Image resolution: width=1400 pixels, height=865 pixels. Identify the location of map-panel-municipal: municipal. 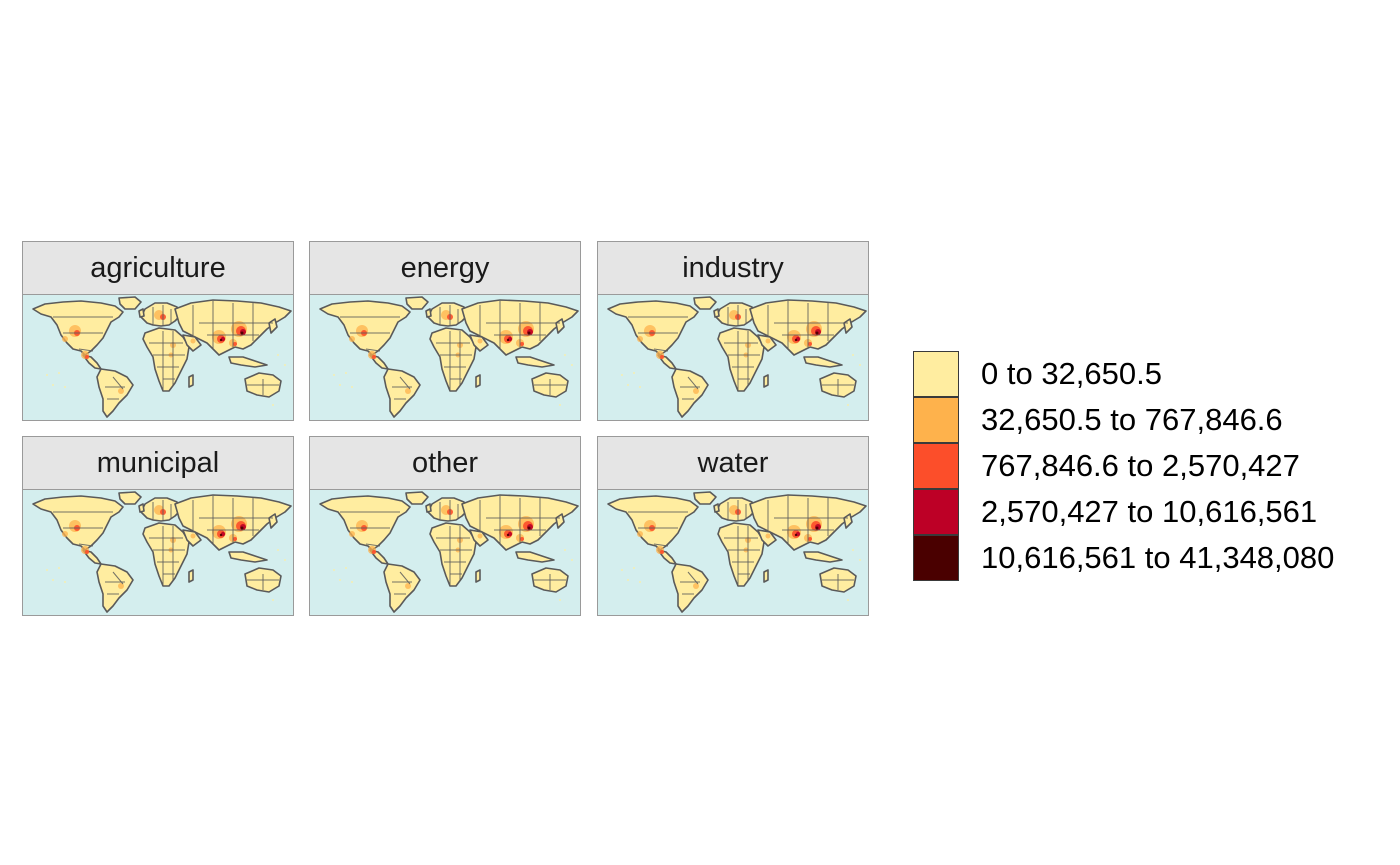
(158, 526).